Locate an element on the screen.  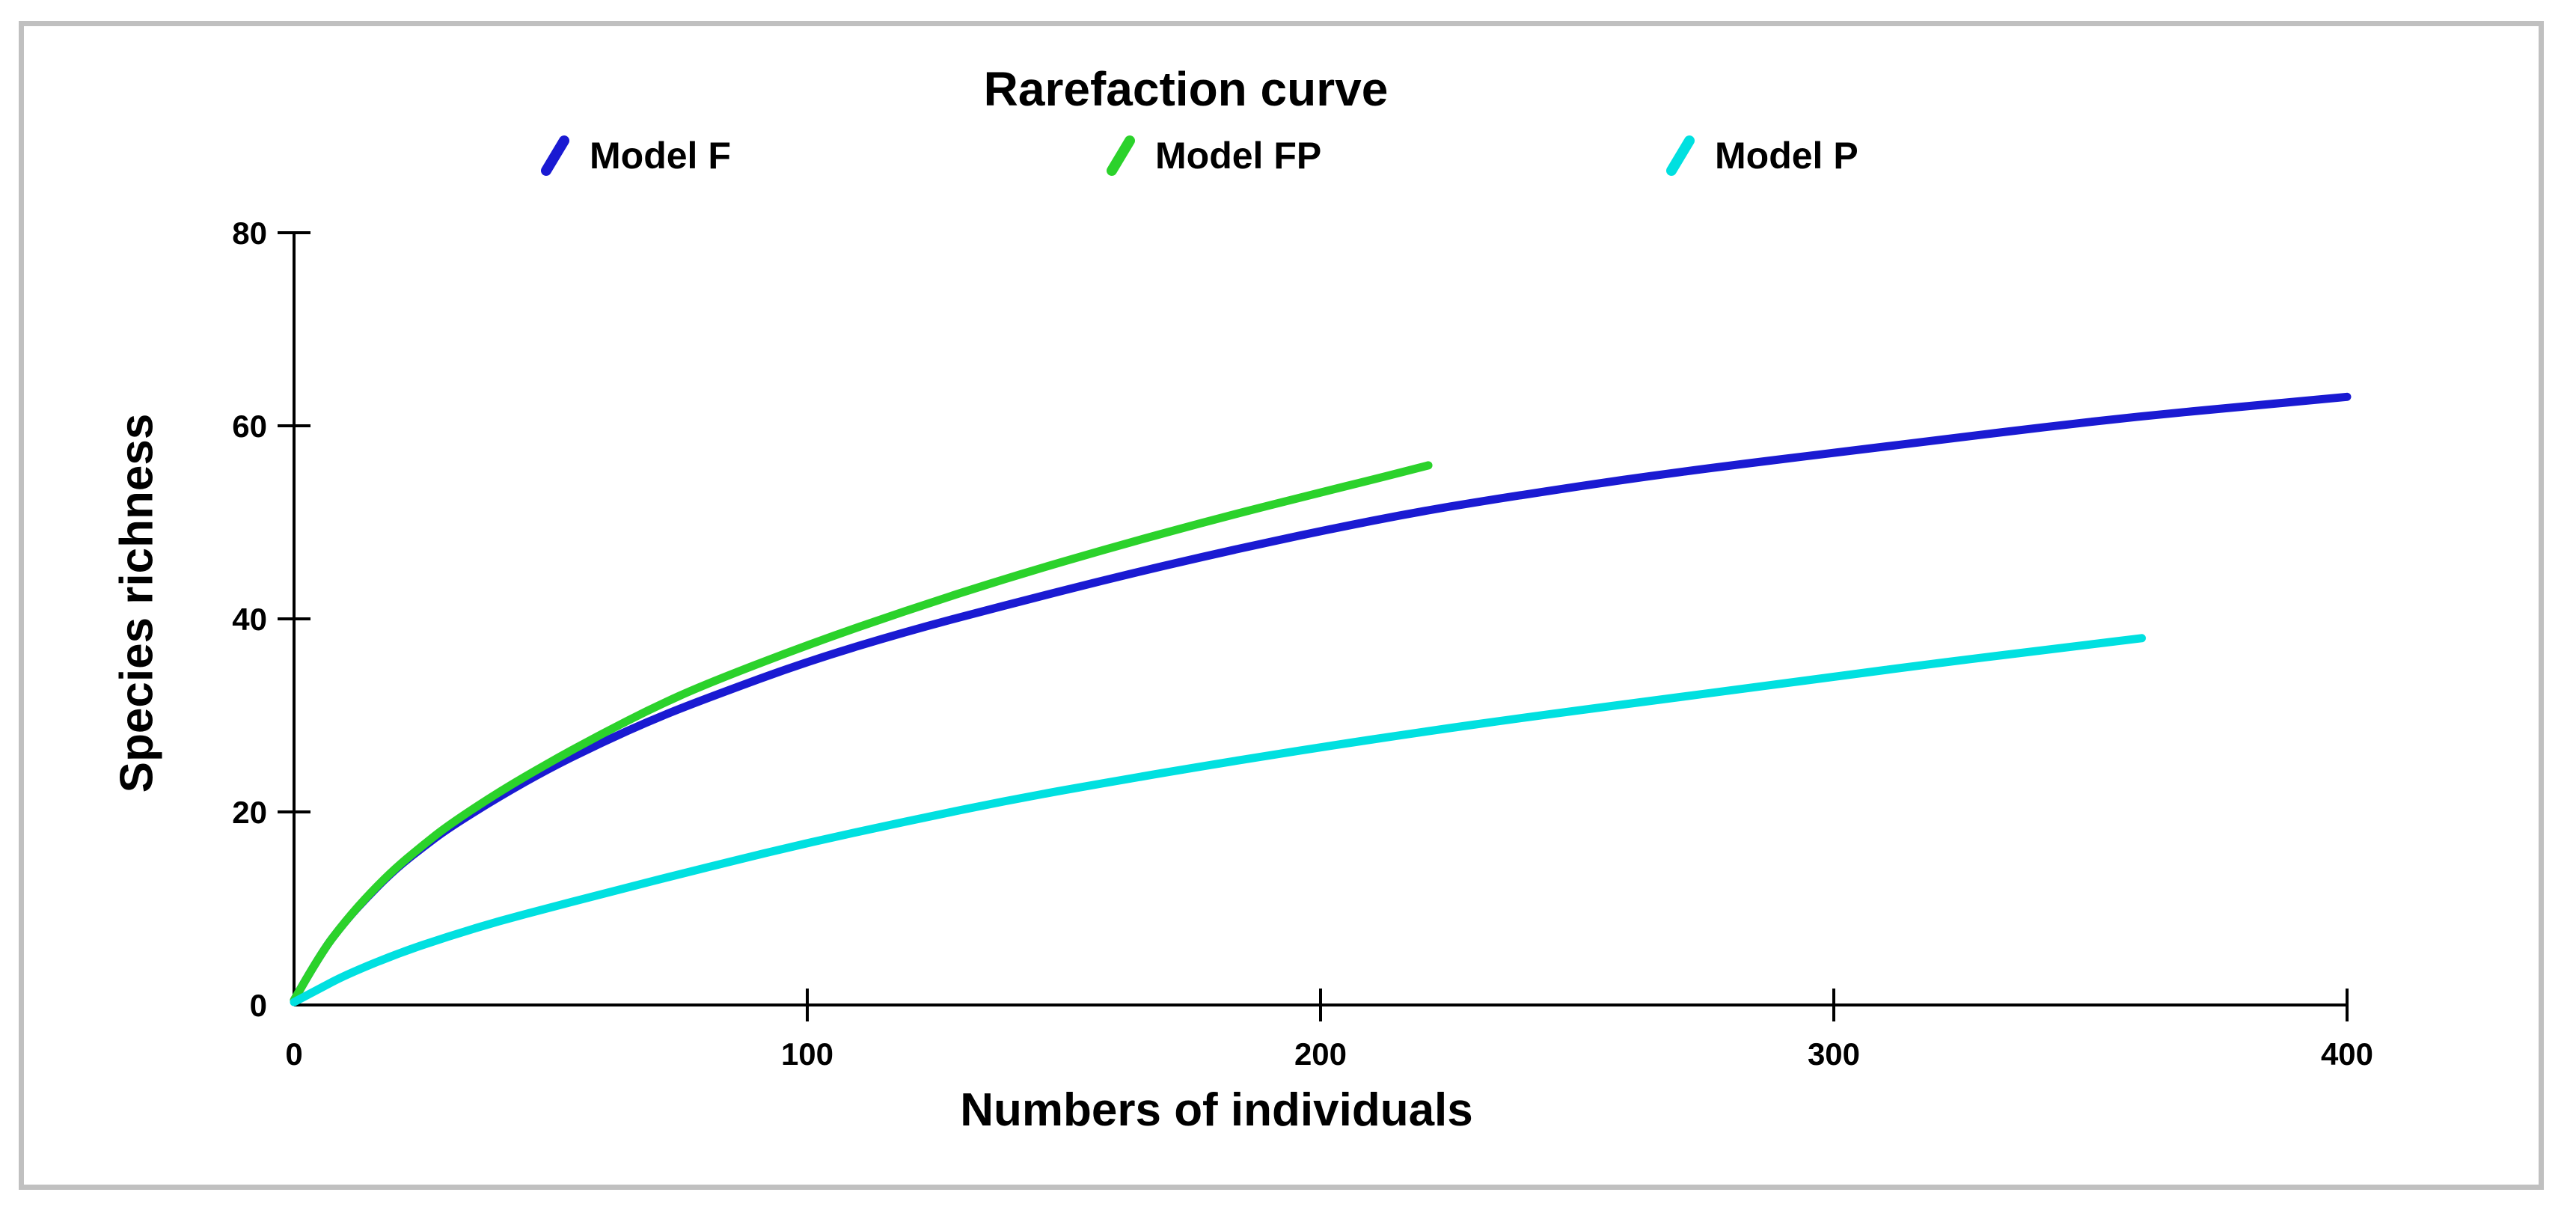
x-tick-label: 200 is located at coordinates (1320, 1054).